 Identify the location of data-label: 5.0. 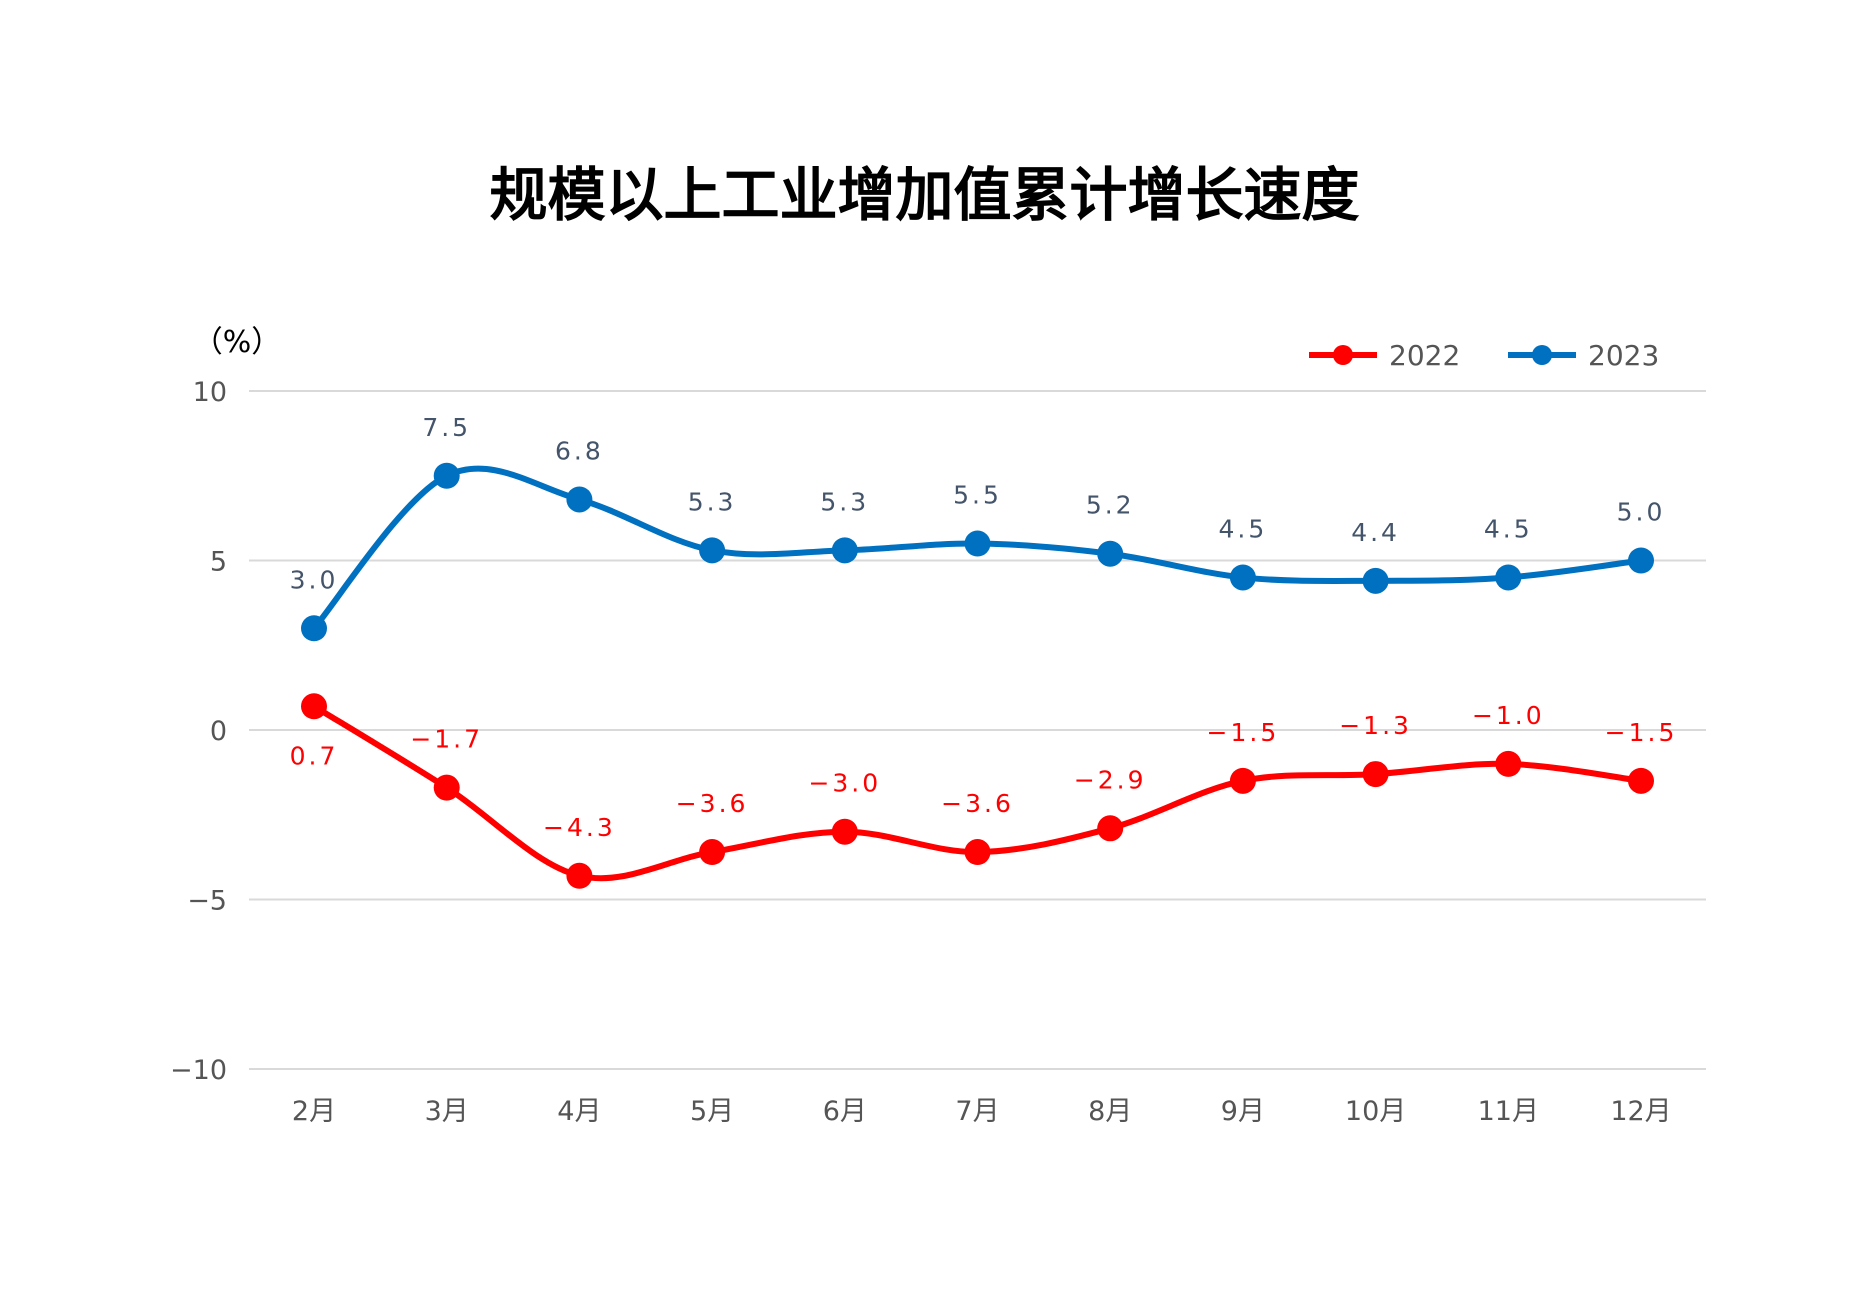
(1641, 512).